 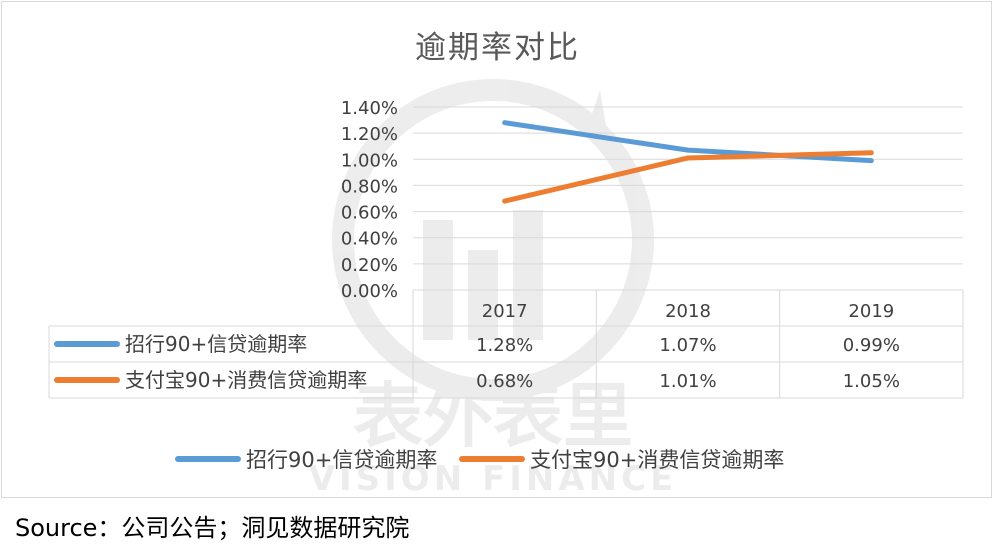 I want to click on series-lines, so click(x=688, y=162).